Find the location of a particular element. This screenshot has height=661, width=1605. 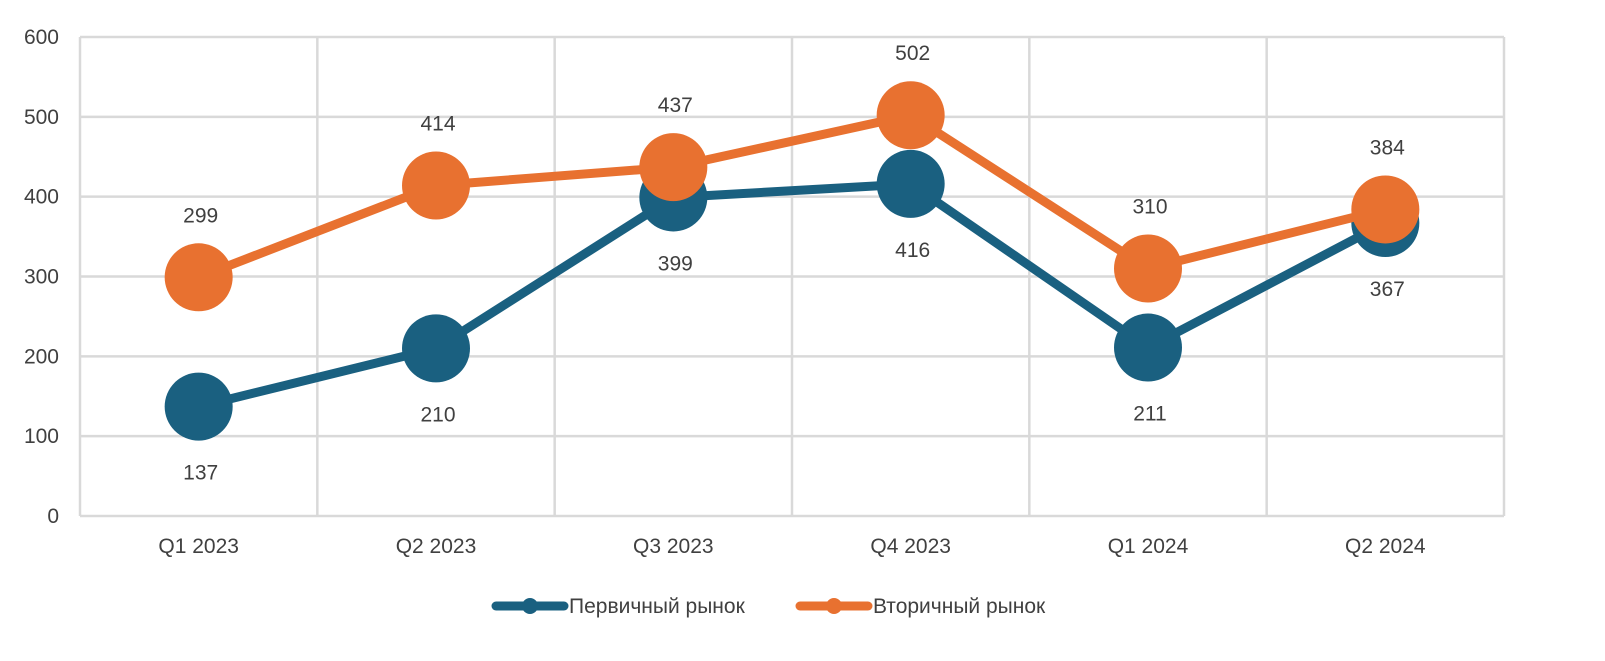

legend-label: Первичный рынок is located at coordinates (657, 606).